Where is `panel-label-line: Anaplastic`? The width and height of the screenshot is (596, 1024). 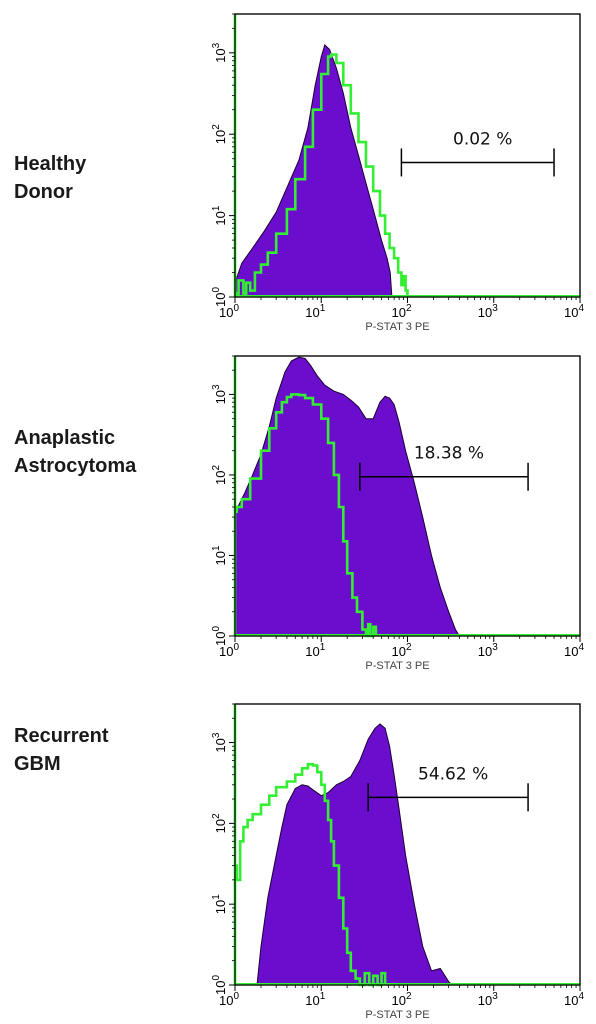
panel-label-line: Anaplastic is located at coordinates (65, 438).